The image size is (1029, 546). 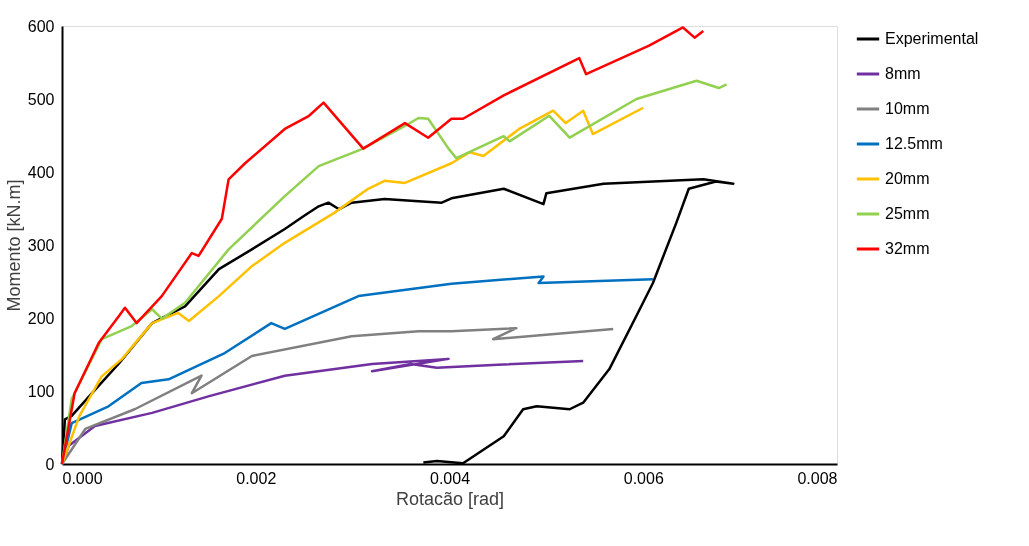 What do you see at coordinates (643, 478) in the screenshot?
I see `x-tick-label: 0.006` at bounding box center [643, 478].